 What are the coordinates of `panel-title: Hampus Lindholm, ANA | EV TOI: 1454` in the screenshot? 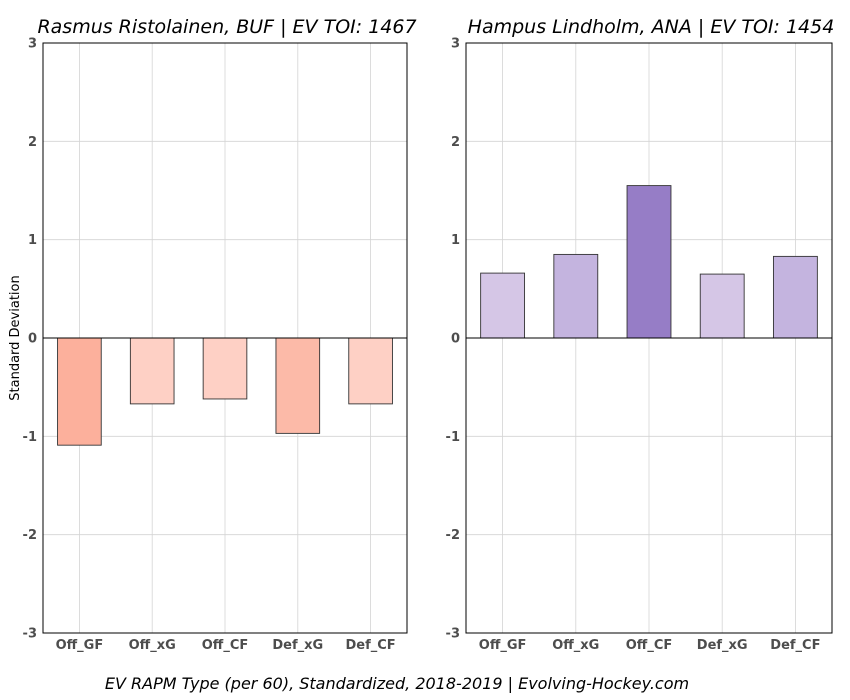 It's located at (651, 27).